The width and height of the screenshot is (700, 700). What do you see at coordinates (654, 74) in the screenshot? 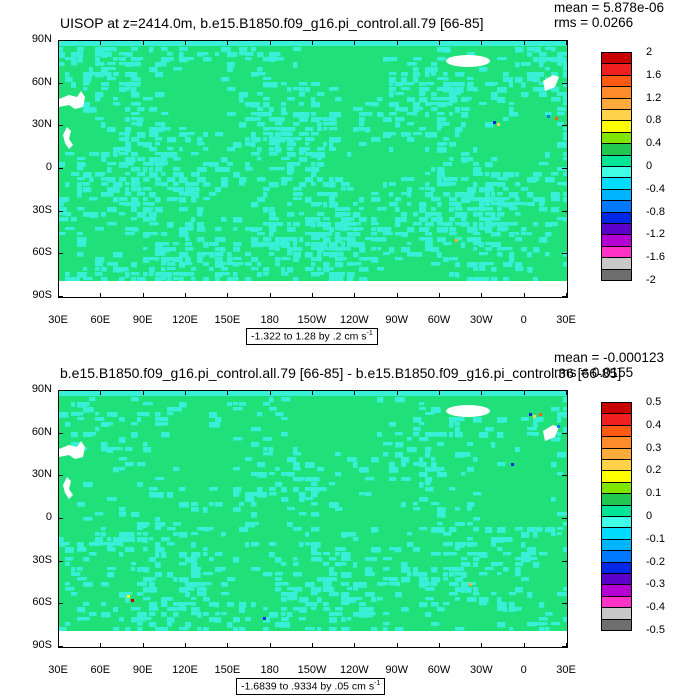
I see `colorbar-label: 1.6` at bounding box center [654, 74].